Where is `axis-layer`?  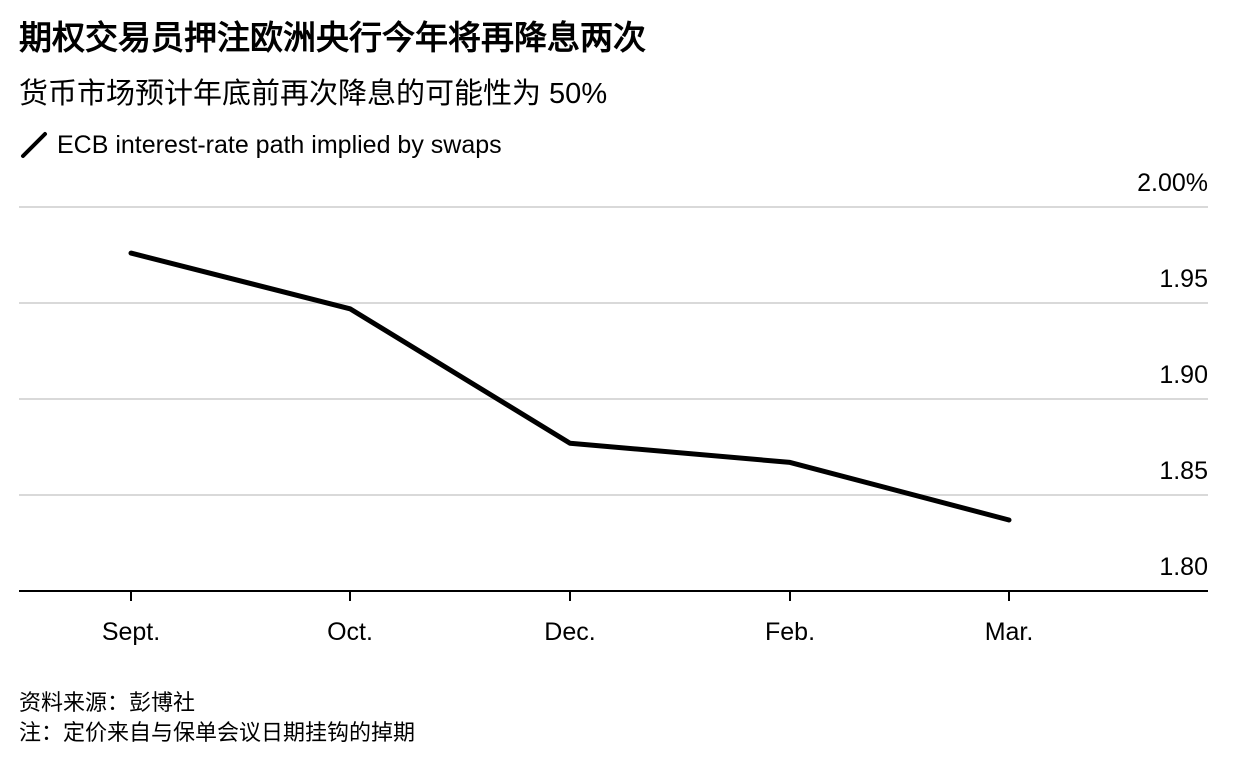
axis-layer is located at coordinates (613, 595).